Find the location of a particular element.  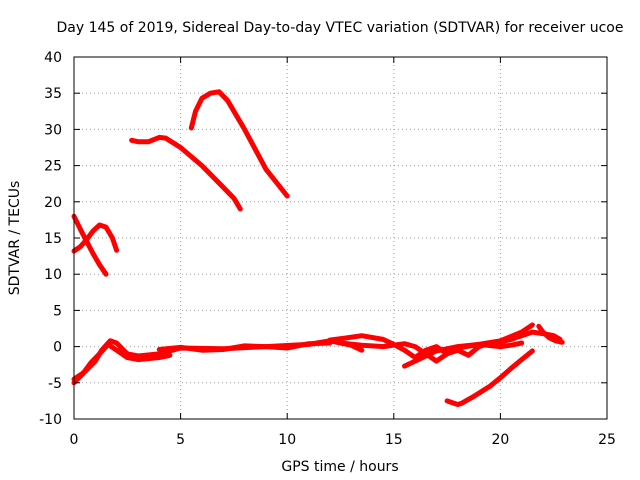

x-tick-label: 20 is located at coordinates (500, 440).